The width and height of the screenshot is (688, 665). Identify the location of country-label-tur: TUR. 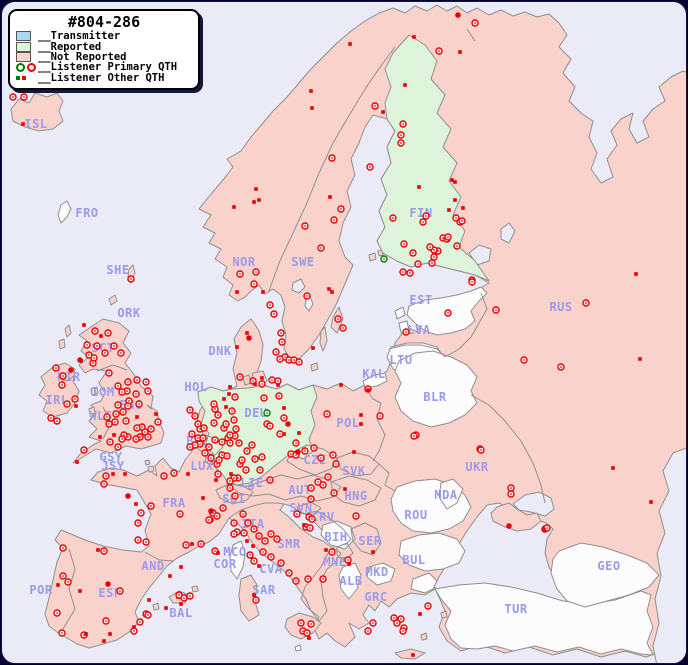
(515, 609).